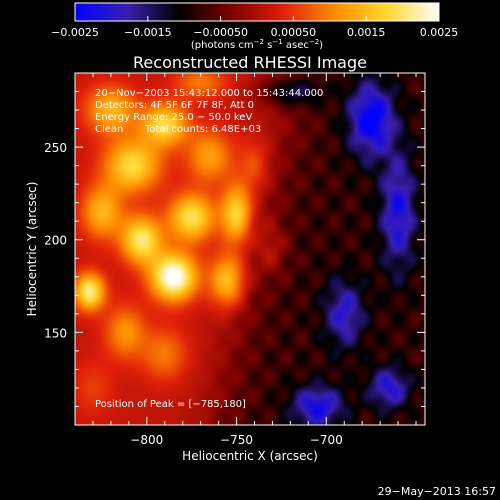 This screenshot has width=500, height=500. What do you see at coordinates (366, 32) in the screenshot?
I see `colorbar-tick-label: 0.0015` at bounding box center [366, 32].